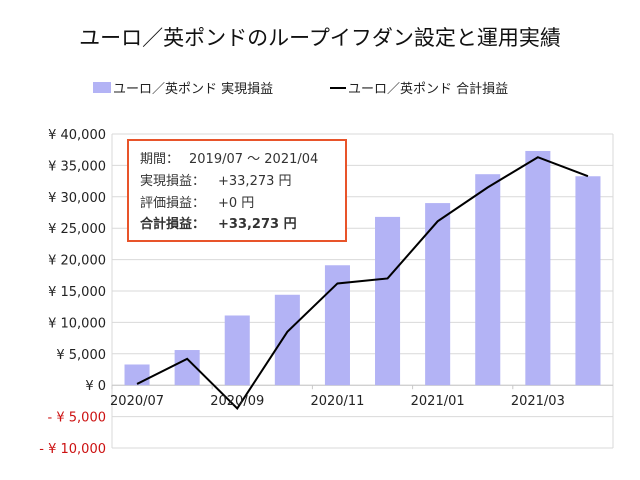 This screenshot has height=480, width=640. Describe the element at coordinates (438, 294) in the screenshot. I see `bar-2021/01` at that location.